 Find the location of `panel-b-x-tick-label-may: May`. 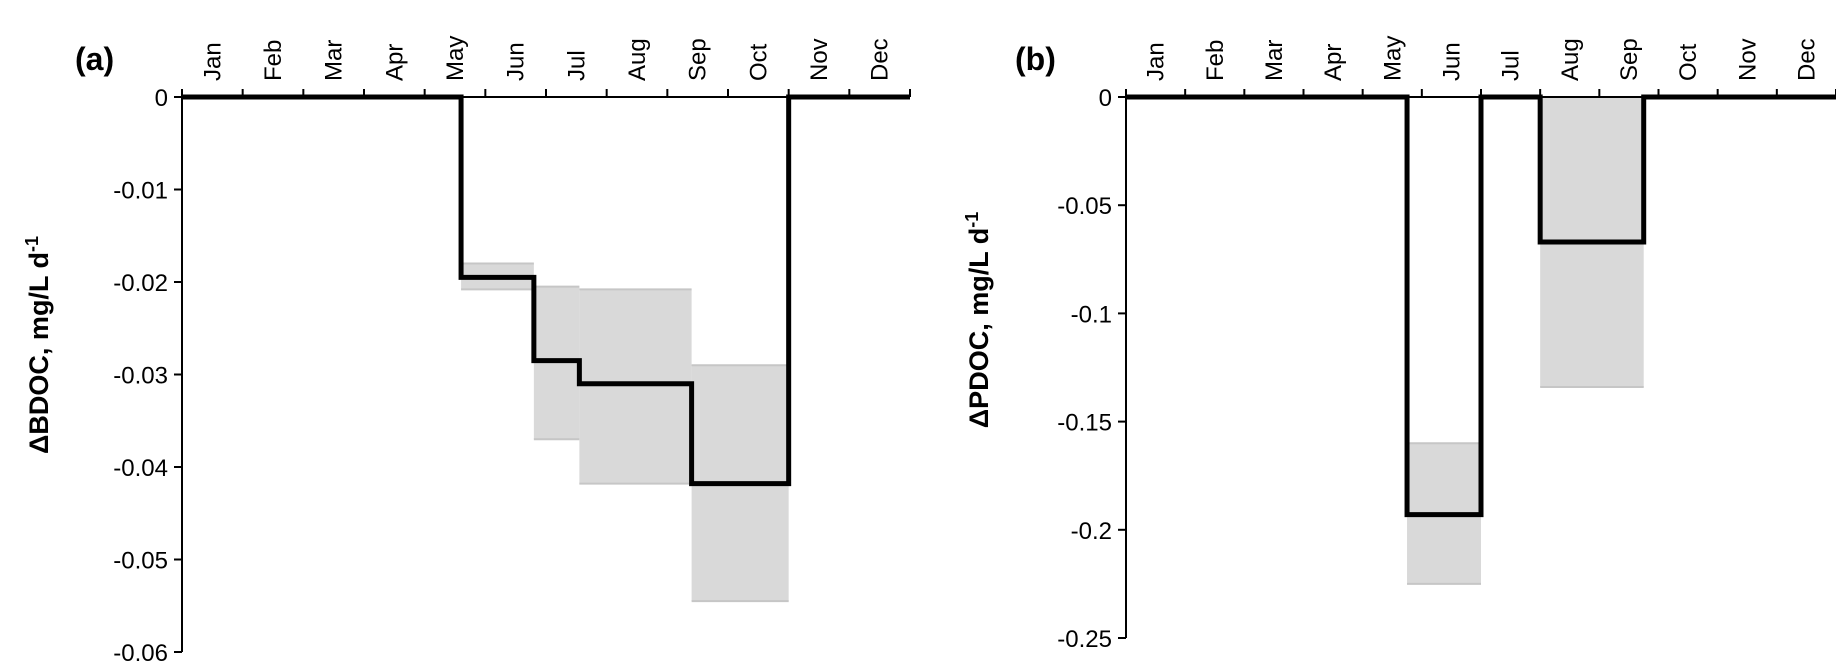

panel-b-x-tick-label-may: May is located at coordinates (1392, 58).